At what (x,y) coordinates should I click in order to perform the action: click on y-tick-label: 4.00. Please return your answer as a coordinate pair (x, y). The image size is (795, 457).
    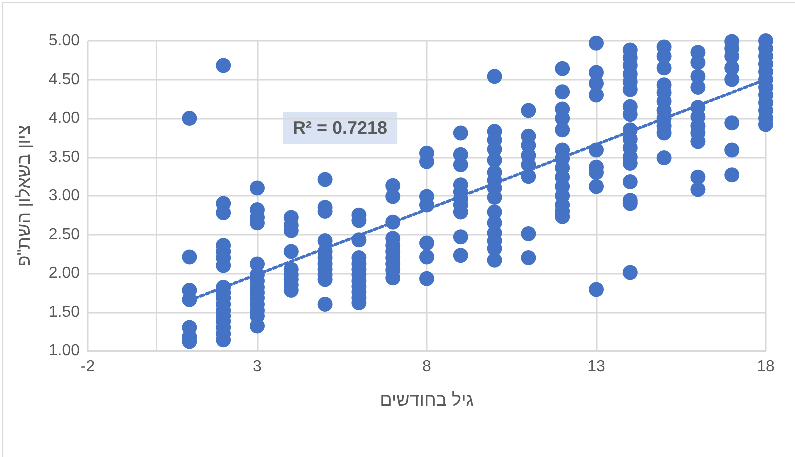
    Looking at the image, I should click on (64, 118).